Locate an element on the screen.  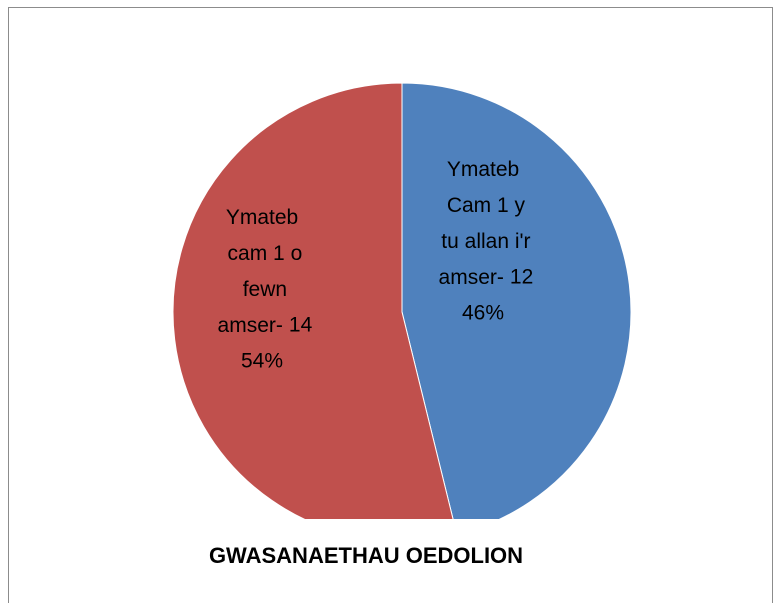
slice-label: Ymateb Cam 1 y tu allan i'r amser- is located at coordinates (482, 223).